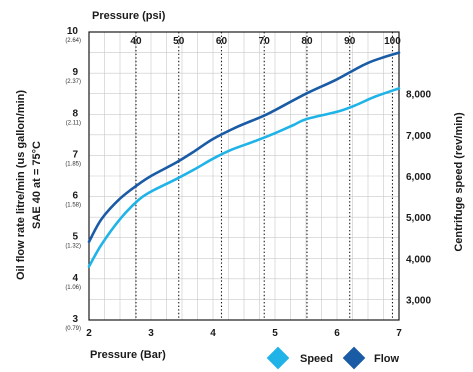 The width and height of the screenshot is (473, 372). Describe the element at coordinates (73, 82) in the screenshot. I see `left-tick-sublabel: (2.37)` at that location.